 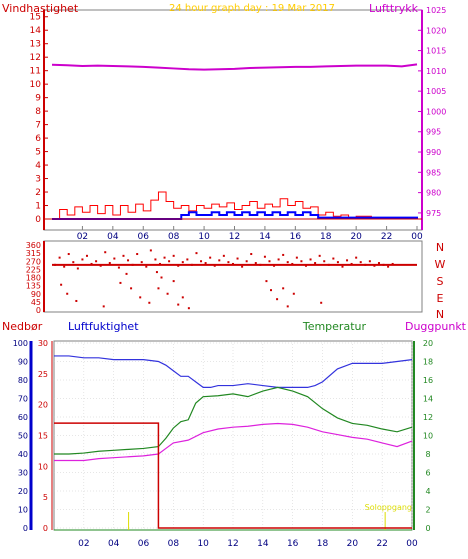 I want to click on wind-y-tick-label: 15, so click(x=35, y=18).